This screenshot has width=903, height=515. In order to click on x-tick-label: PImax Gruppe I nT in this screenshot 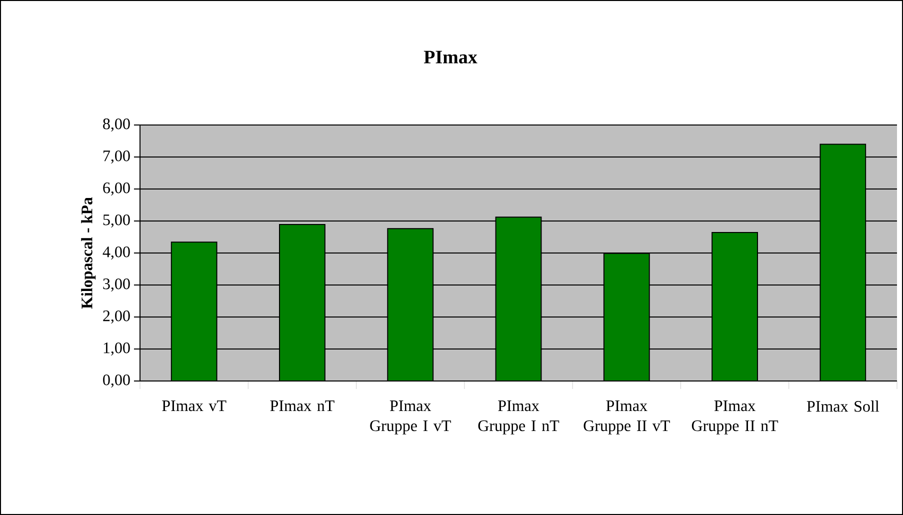, I will do `click(519, 417)`.